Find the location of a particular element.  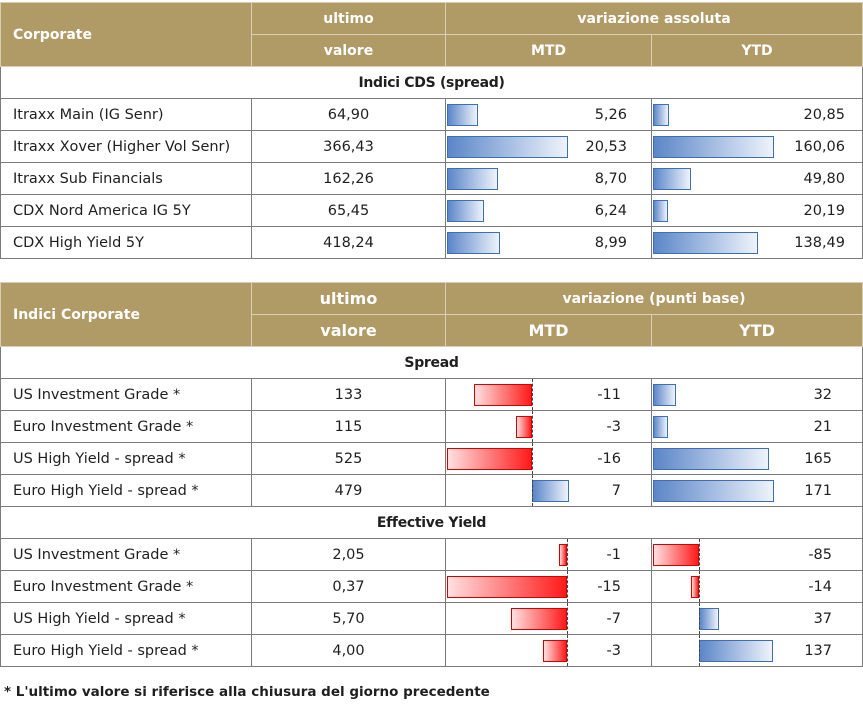

mtd-cell: -11 is located at coordinates (548, 394).